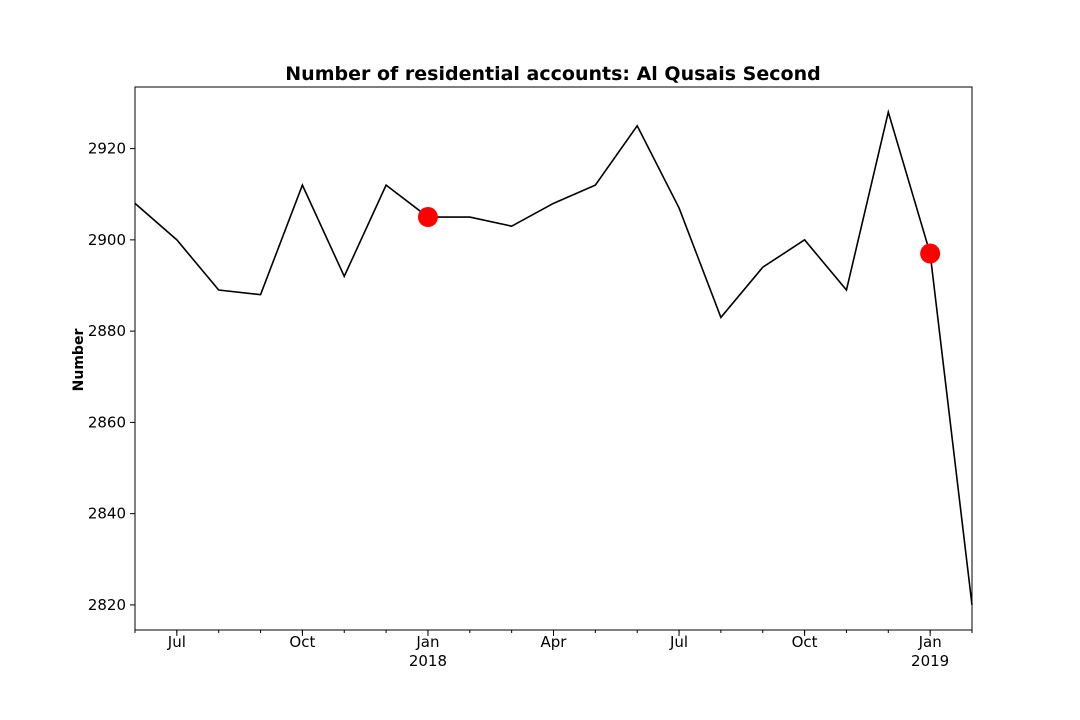 Image resolution: width=1080 pixels, height=720 pixels. What do you see at coordinates (107, 605) in the screenshot?
I see `y-tick-label: 2820` at bounding box center [107, 605].